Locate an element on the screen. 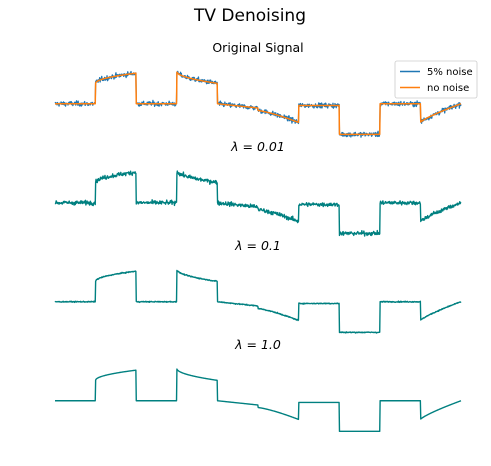  panel-title-original: Original Signal is located at coordinates (257, 47).